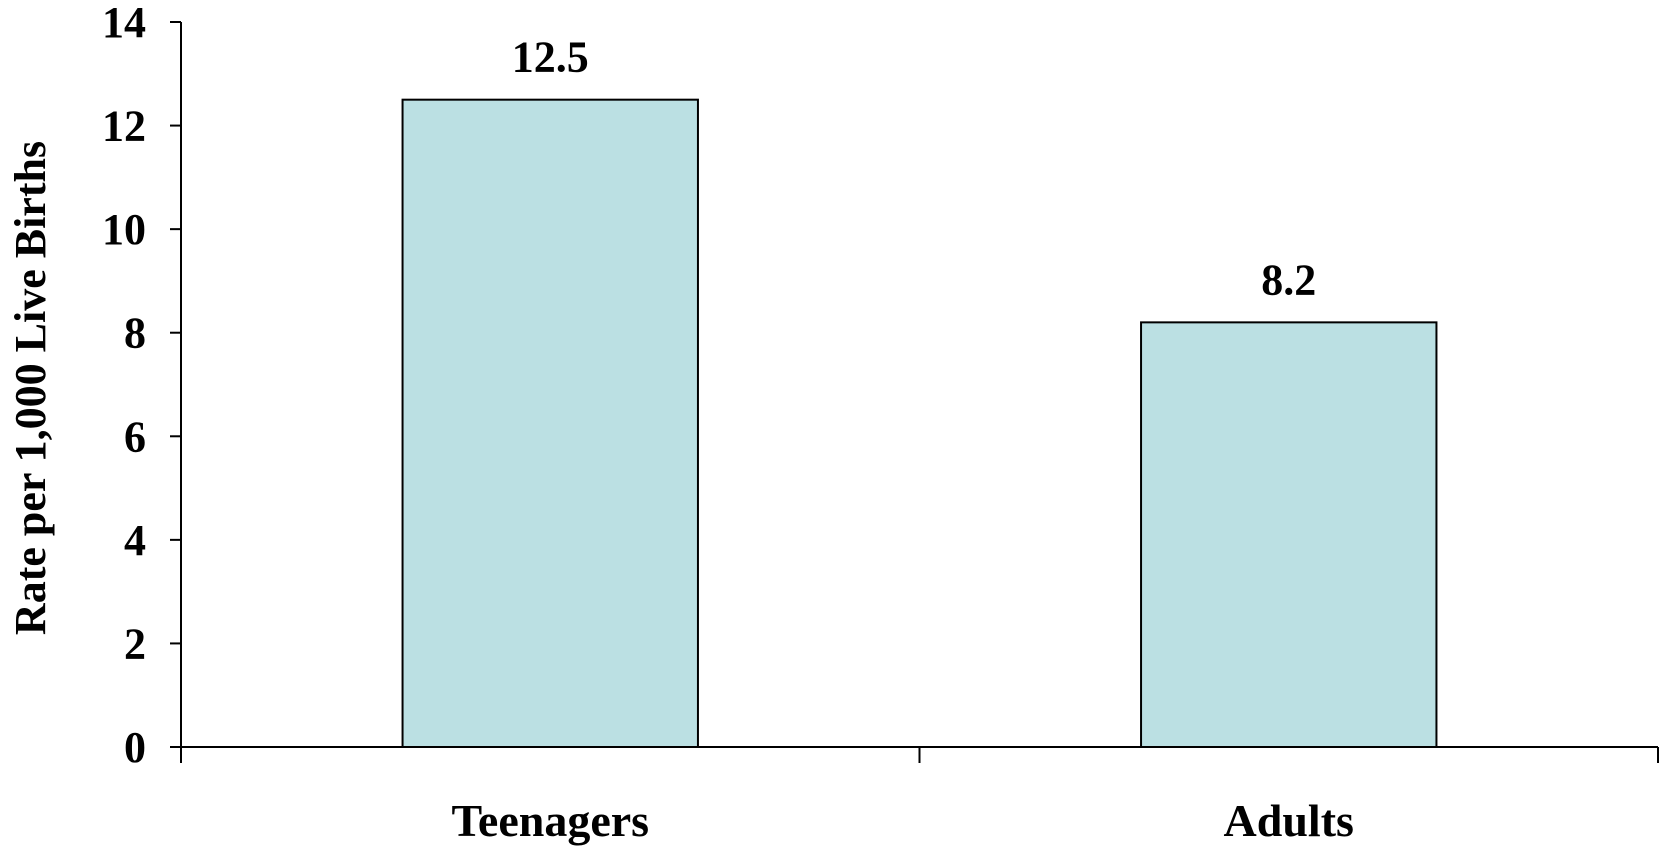 Image resolution: width=1661 pixels, height=850 pixels. What do you see at coordinates (135, 436) in the screenshot?
I see `y-tick-label: 6` at bounding box center [135, 436].